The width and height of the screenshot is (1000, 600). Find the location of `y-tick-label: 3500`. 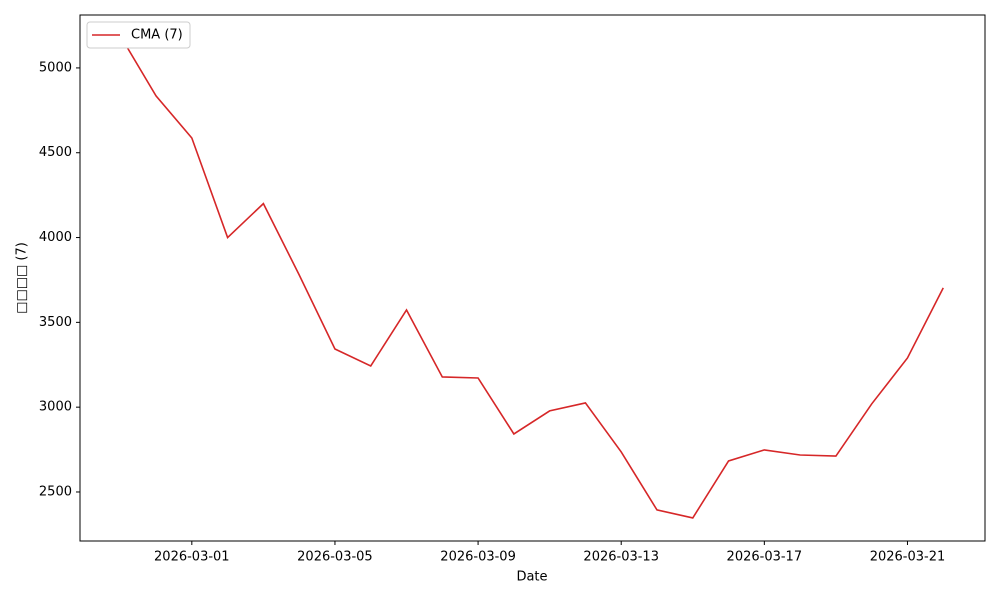

y-tick-label: 3500 is located at coordinates (55, 322).